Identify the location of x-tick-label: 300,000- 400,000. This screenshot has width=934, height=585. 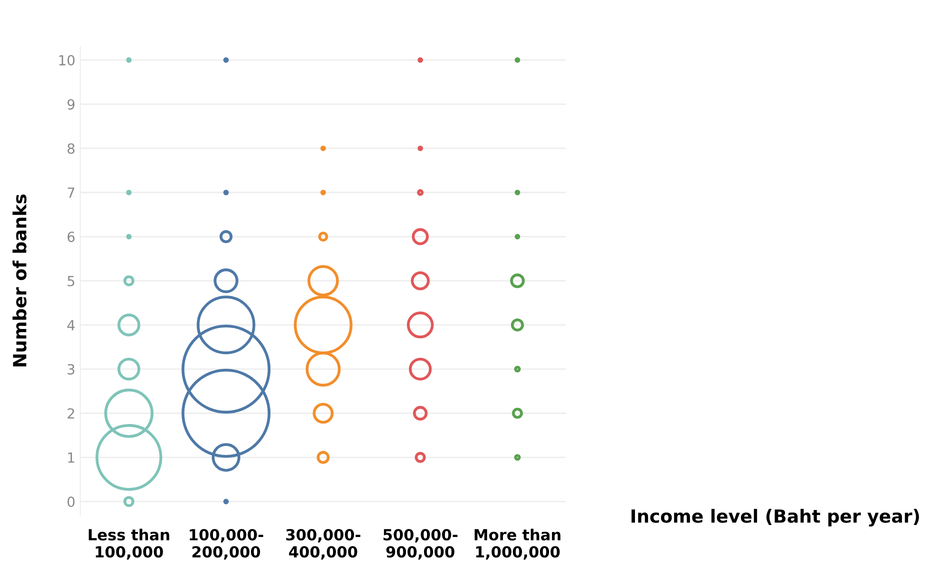
(323, 544).